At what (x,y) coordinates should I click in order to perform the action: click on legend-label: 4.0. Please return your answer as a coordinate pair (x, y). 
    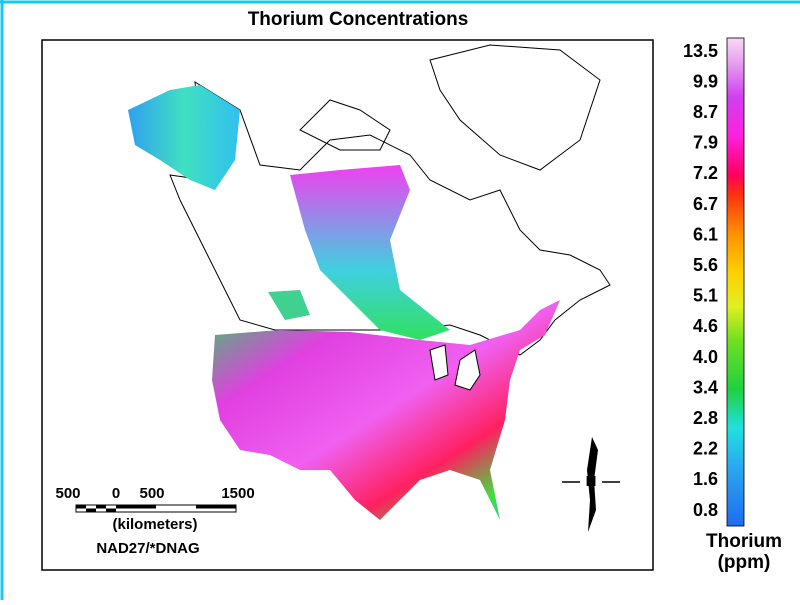
    Looking at the image, I should click on (705, 357).